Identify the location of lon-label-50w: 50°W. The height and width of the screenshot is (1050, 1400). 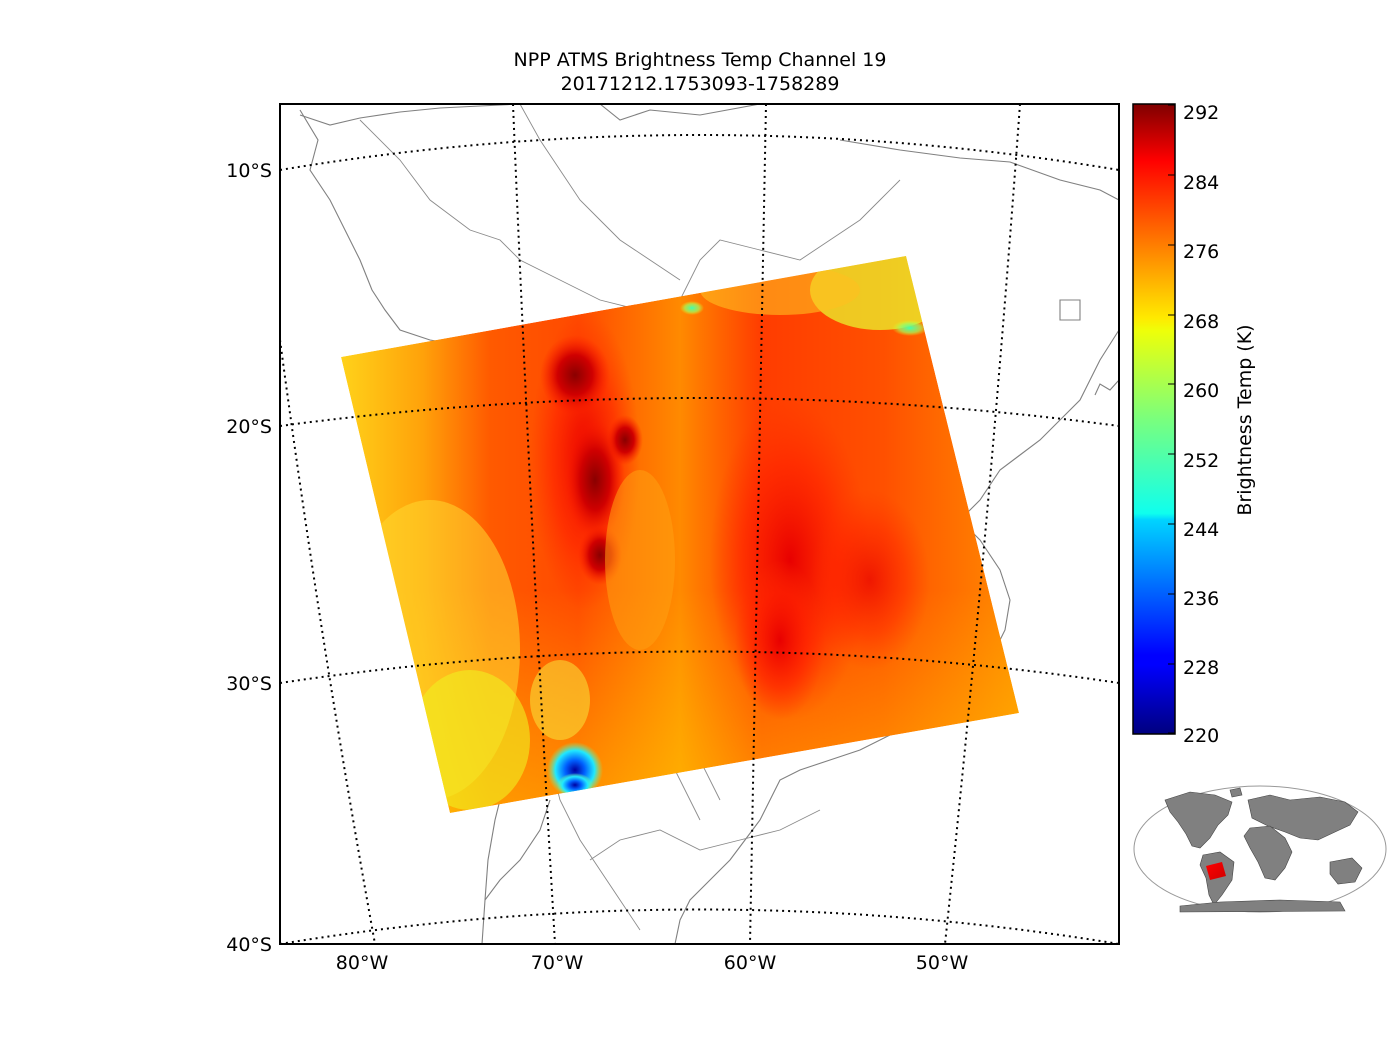
(942, 963).